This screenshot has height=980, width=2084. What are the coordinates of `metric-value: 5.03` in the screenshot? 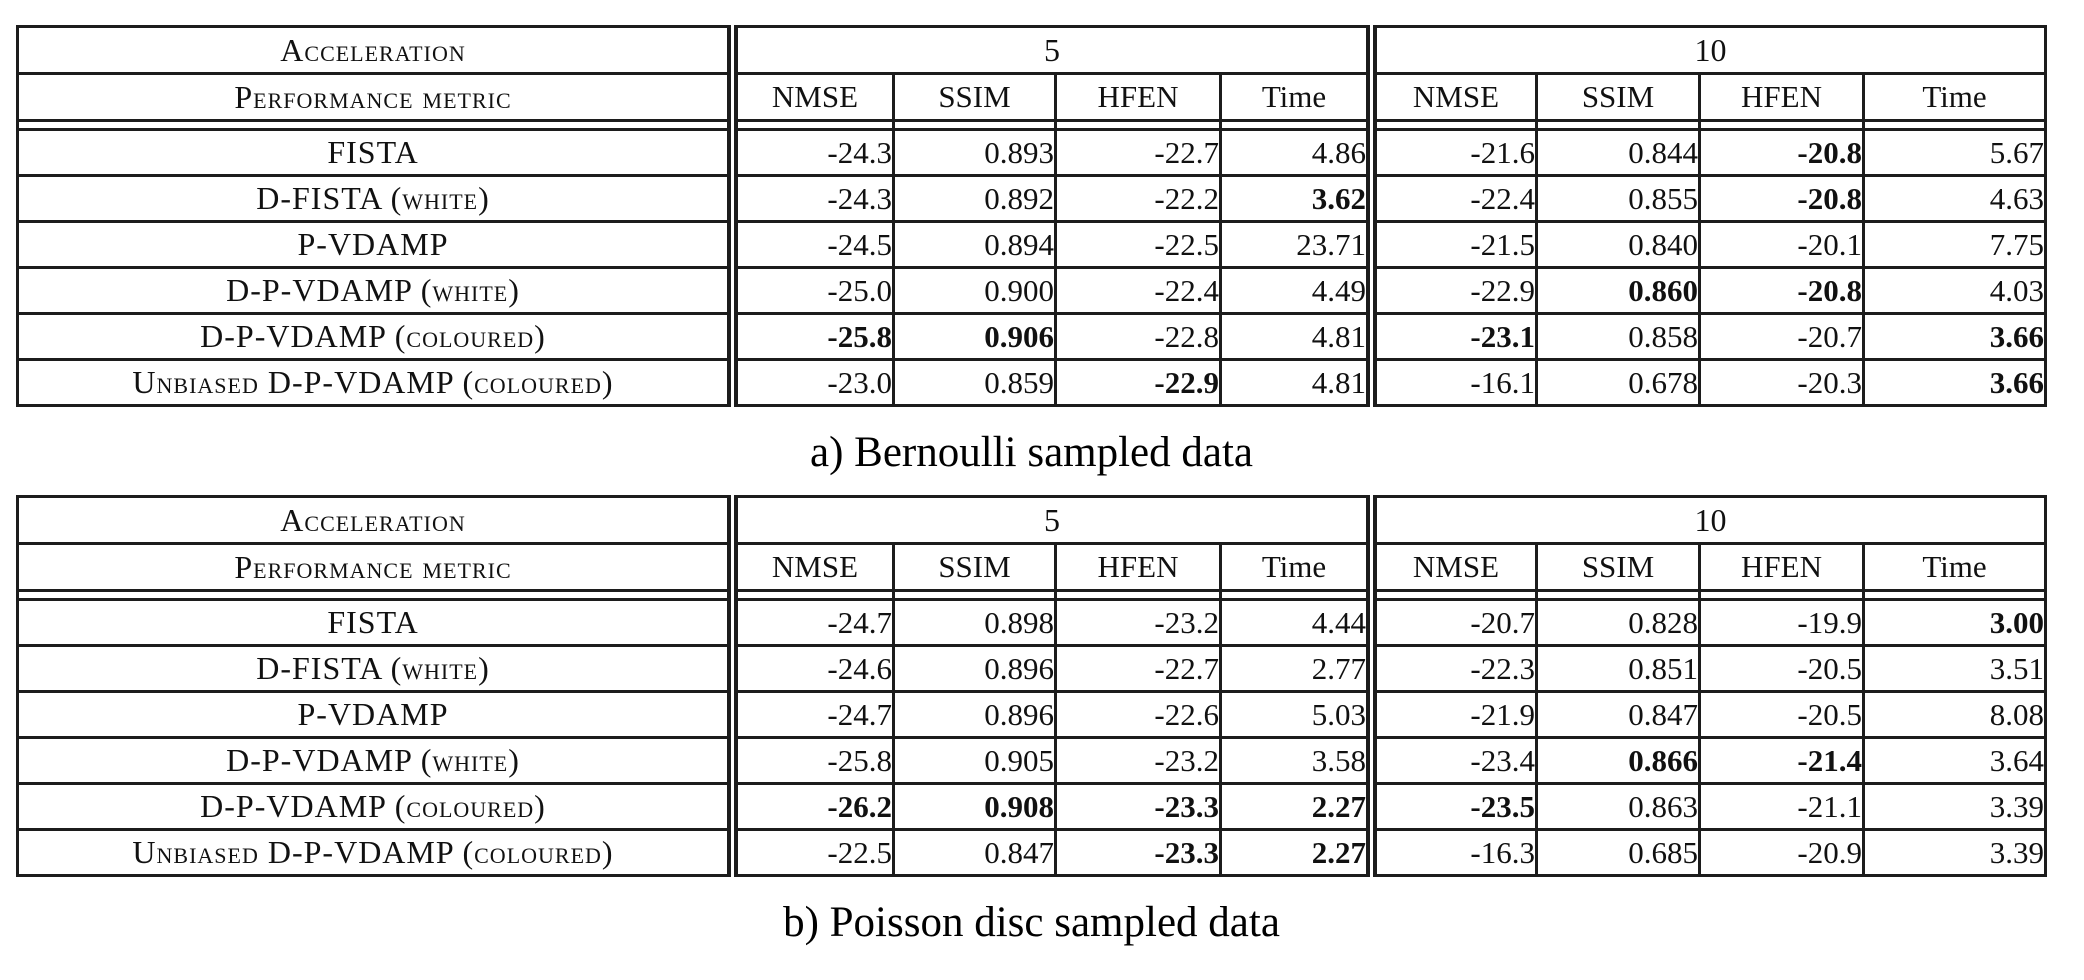 It's located at (1298, 714).